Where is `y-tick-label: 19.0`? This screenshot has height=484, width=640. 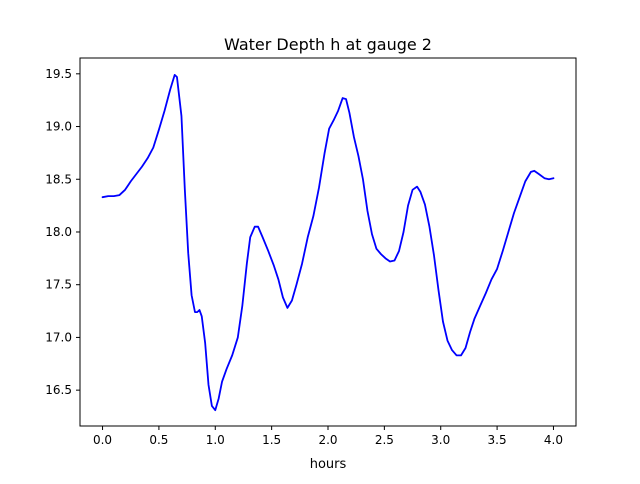
y-tick-label: 19.0 is located at coordinates (58, 127).